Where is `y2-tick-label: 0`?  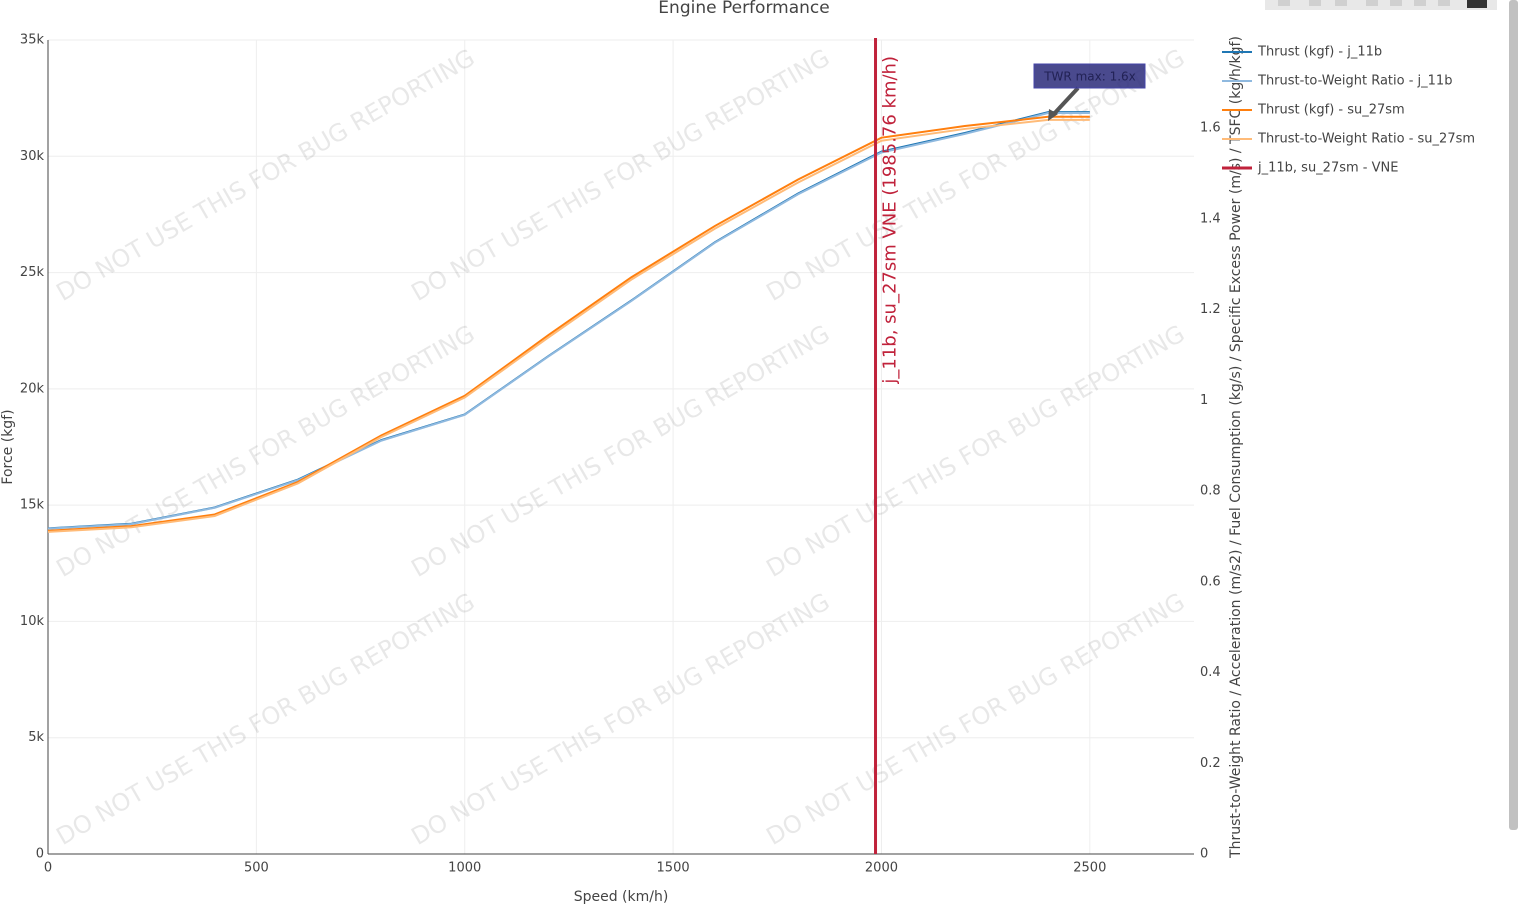 y2-tick-label: 0 is located at coordinates (1204, 854).